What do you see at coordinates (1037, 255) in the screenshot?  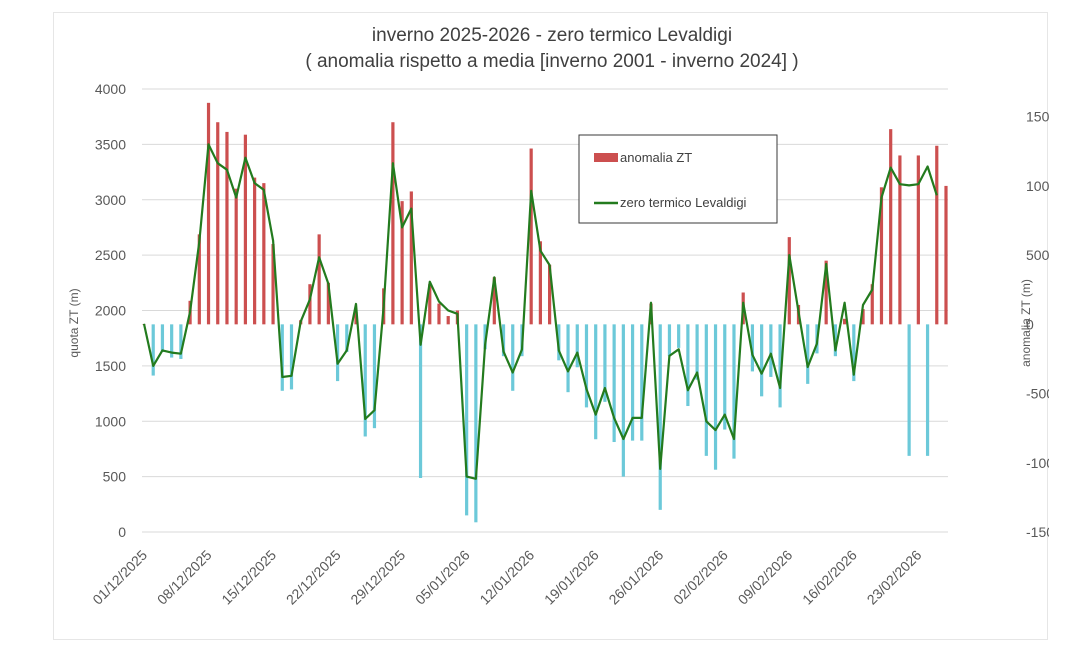 I see `y-right-tick-4: 500` at bounding box center [1037, 255].